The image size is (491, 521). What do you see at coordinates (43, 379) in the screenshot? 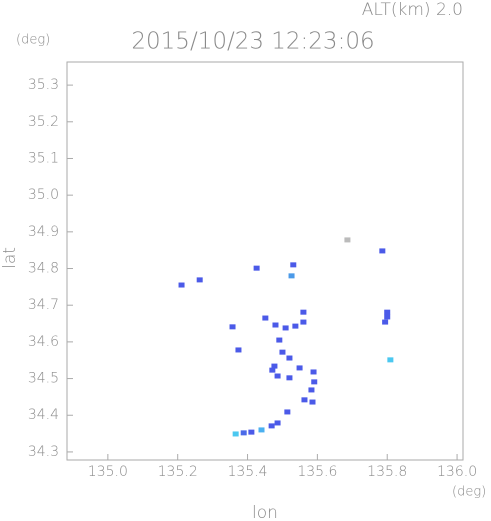
I see `y-tick-label: 34.5` at bounding box center [43, 379].